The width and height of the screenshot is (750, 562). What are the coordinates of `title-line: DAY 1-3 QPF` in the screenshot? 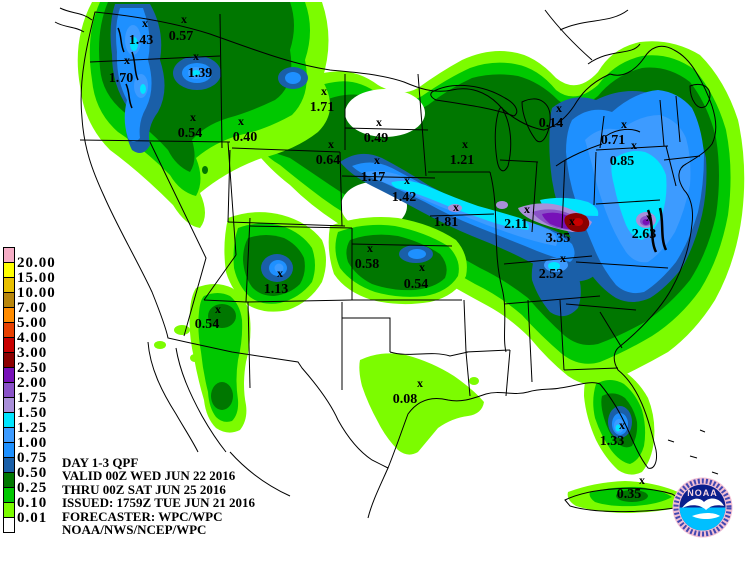 It's located at (100, 462).